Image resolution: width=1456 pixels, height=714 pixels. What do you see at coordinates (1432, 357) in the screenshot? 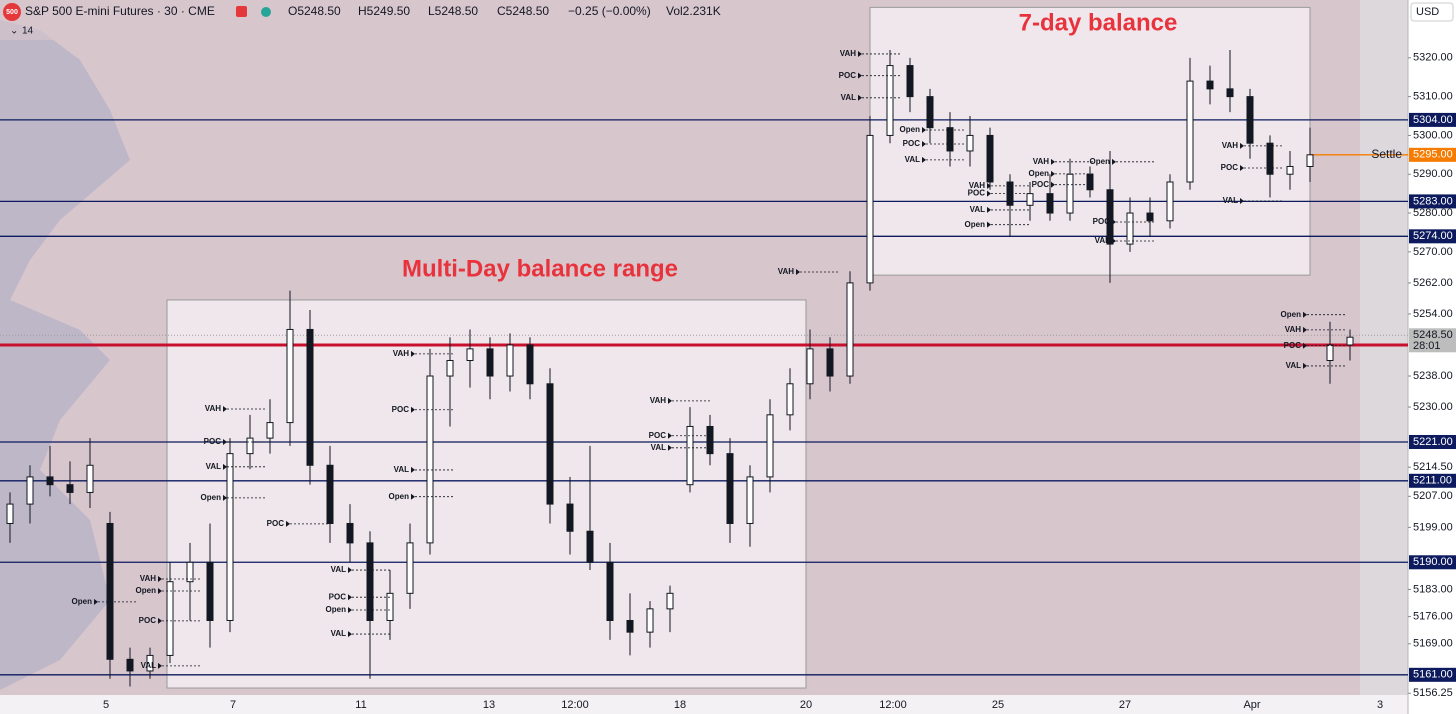
I see `price-axis` at bounding box center [1432, 357].